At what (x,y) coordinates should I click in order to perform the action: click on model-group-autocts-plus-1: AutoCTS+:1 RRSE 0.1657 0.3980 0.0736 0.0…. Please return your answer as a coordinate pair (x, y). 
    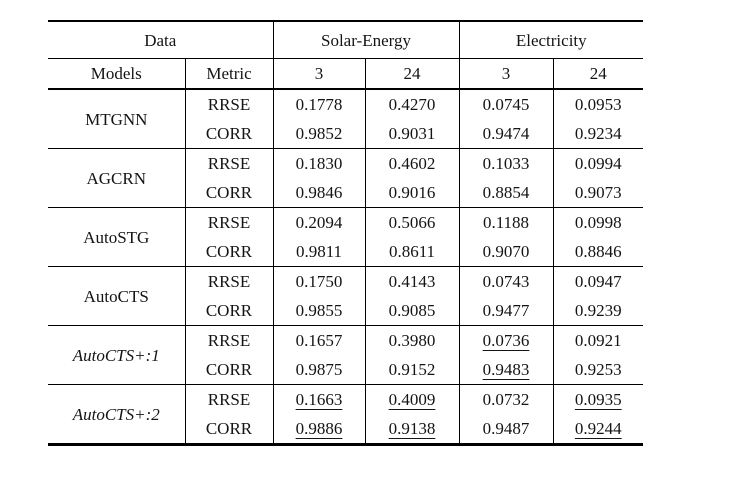
    Looking at the image, I should click on (345, 355).